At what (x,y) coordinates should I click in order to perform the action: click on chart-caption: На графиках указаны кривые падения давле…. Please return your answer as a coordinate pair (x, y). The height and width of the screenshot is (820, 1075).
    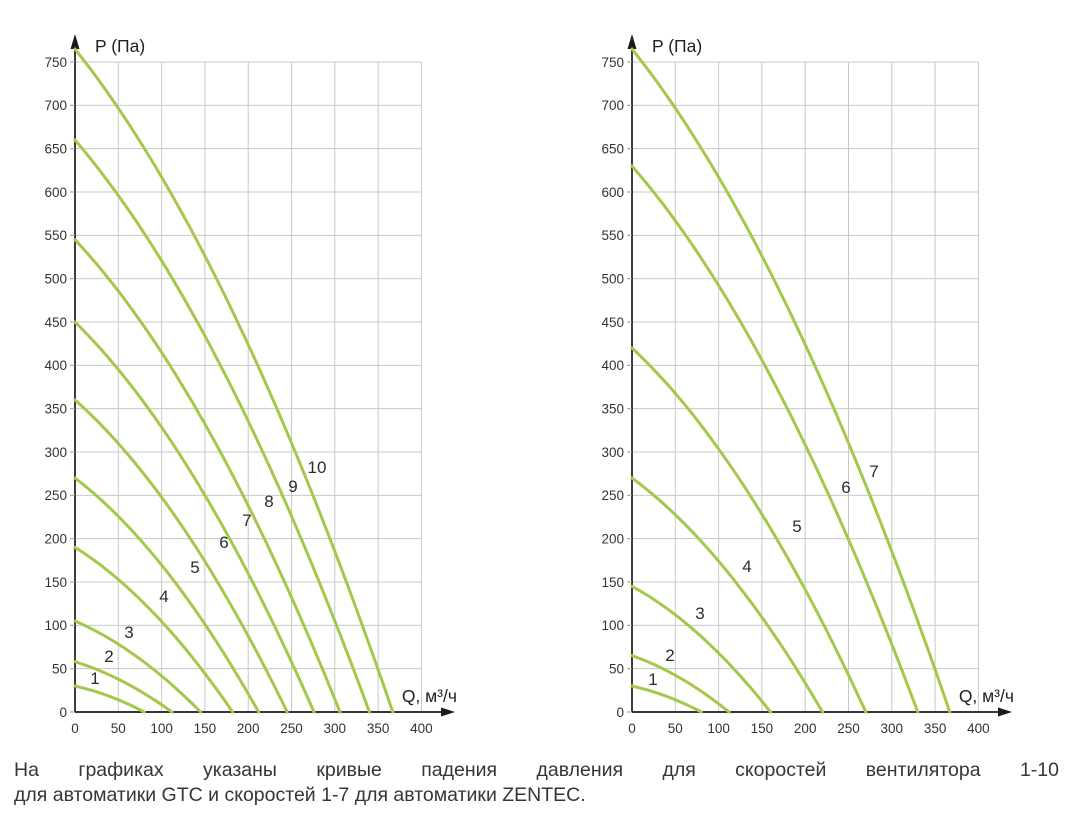
    Looking at the image, I should click on (536, 783).